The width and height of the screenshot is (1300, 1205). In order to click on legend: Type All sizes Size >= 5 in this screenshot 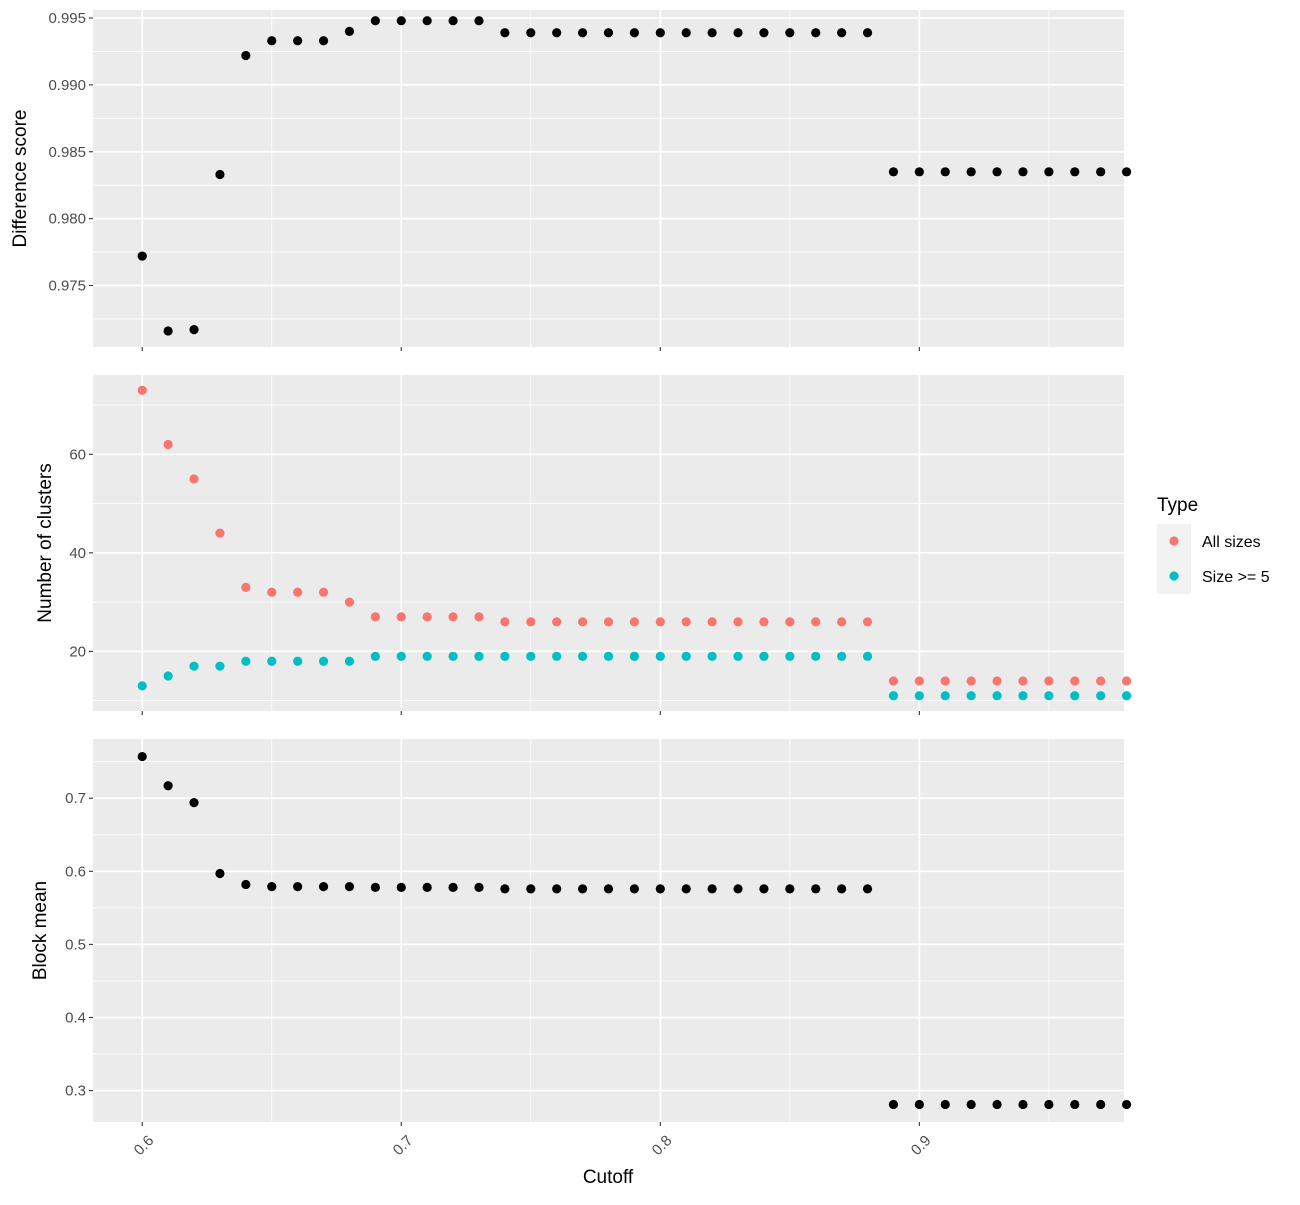, I will do `click(1213, 544)`.